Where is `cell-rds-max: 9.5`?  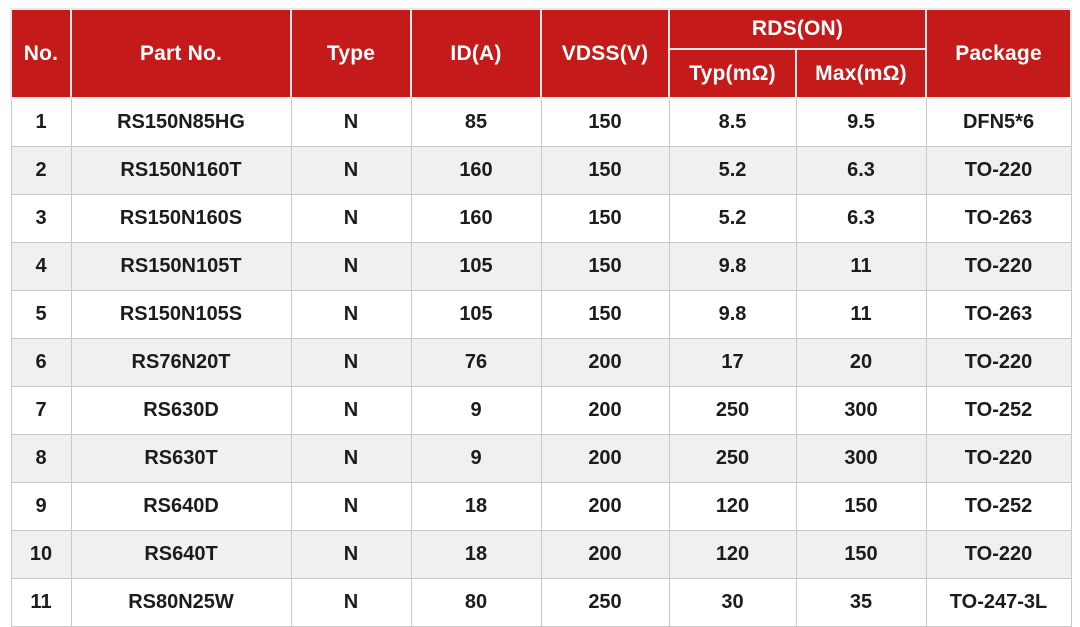 cell-rds-max: 9.5 is located at coordinates (861, 122).